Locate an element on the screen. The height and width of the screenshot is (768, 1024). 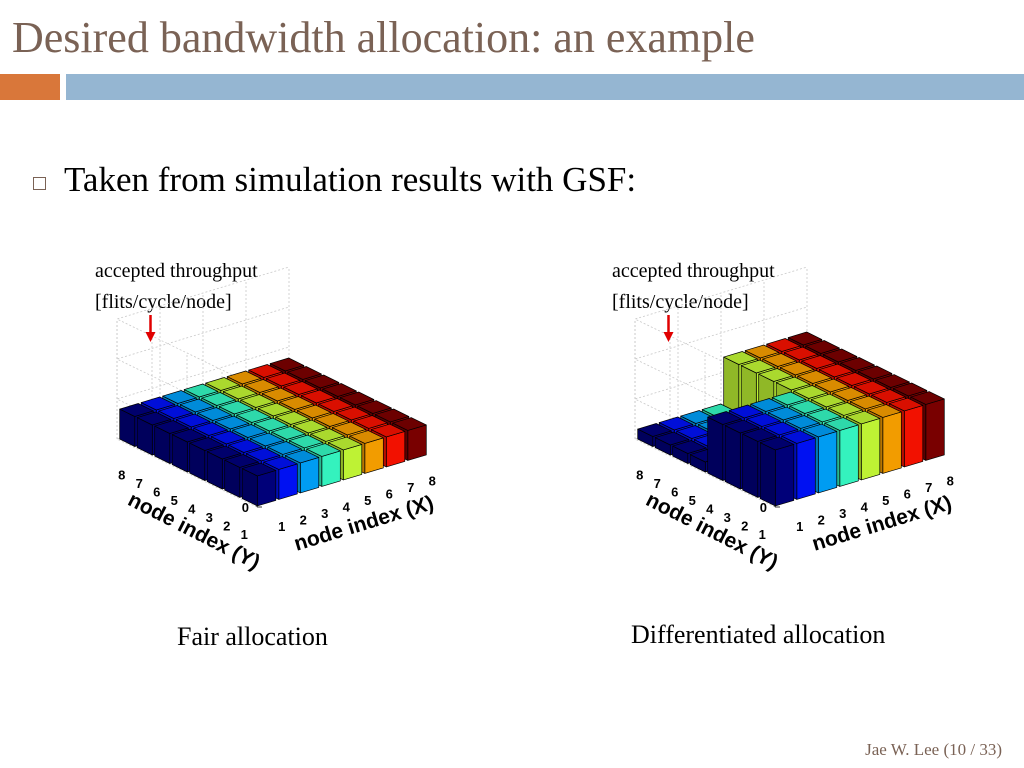
y-tick-label: 8 is located at coordinates (121, 474).